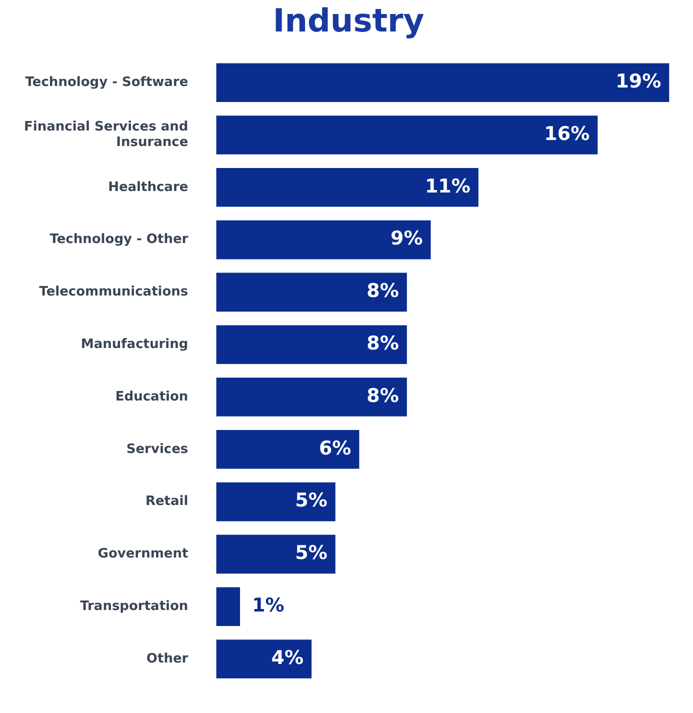 The height and width of the screenshot is (713, 693). What do you see at coordinates (287, 657) in the screenshot?
I see `data-label: 4%` at bounding box center [287, 657].